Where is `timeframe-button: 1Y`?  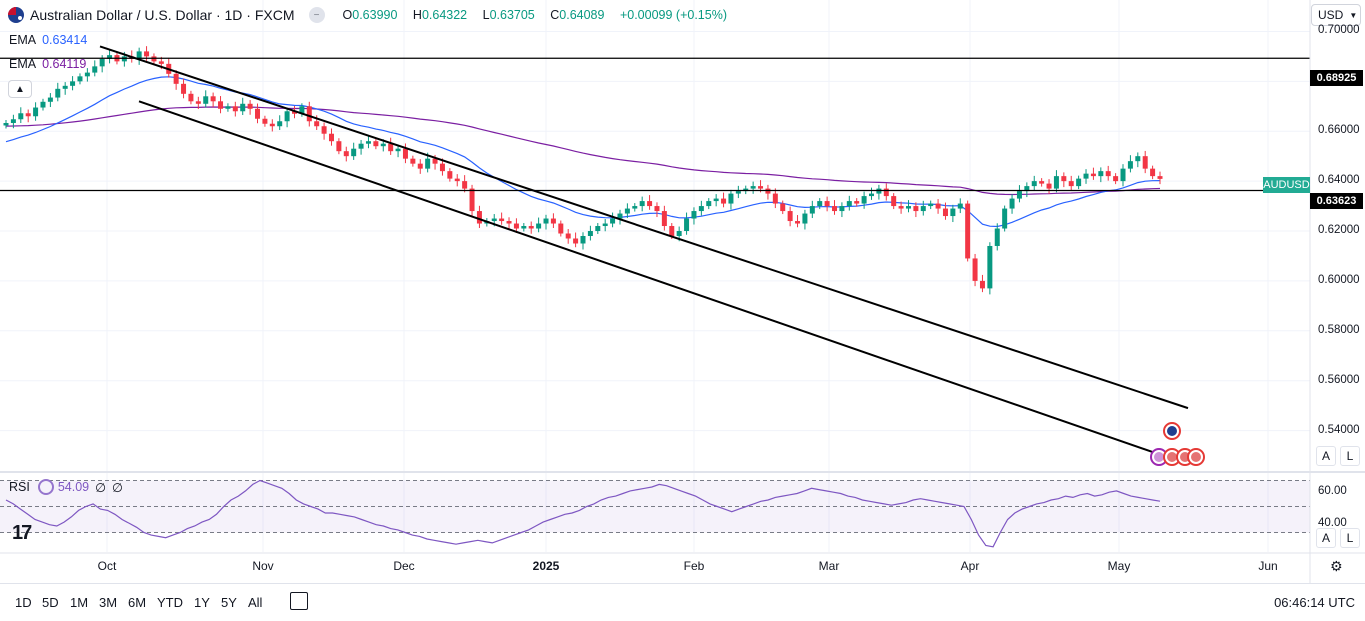 timeframe-button: 1Y is located at coordinates (202, 602).